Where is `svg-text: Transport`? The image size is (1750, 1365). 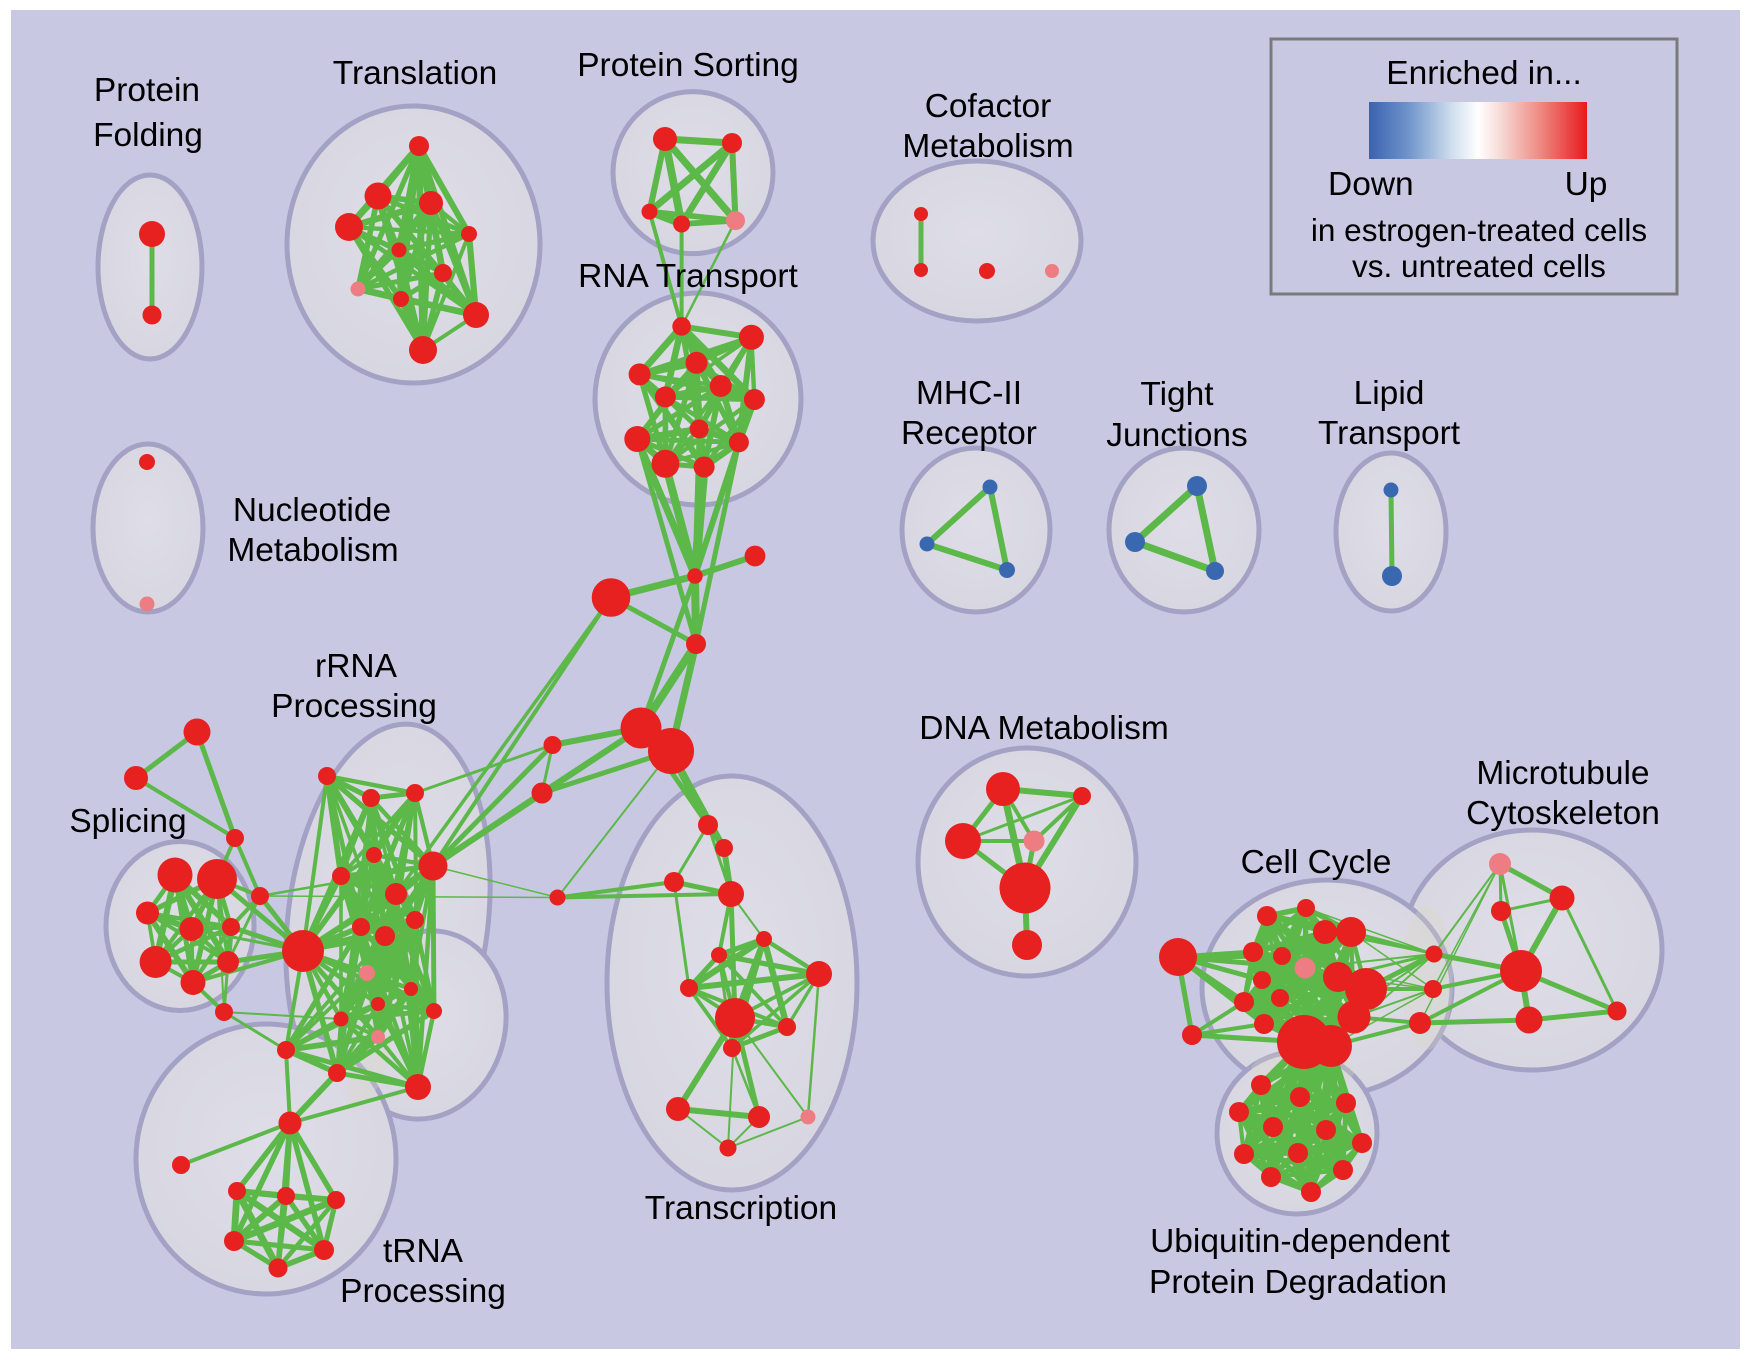
svg-text: Transport is located at coordinates (1389, 433).